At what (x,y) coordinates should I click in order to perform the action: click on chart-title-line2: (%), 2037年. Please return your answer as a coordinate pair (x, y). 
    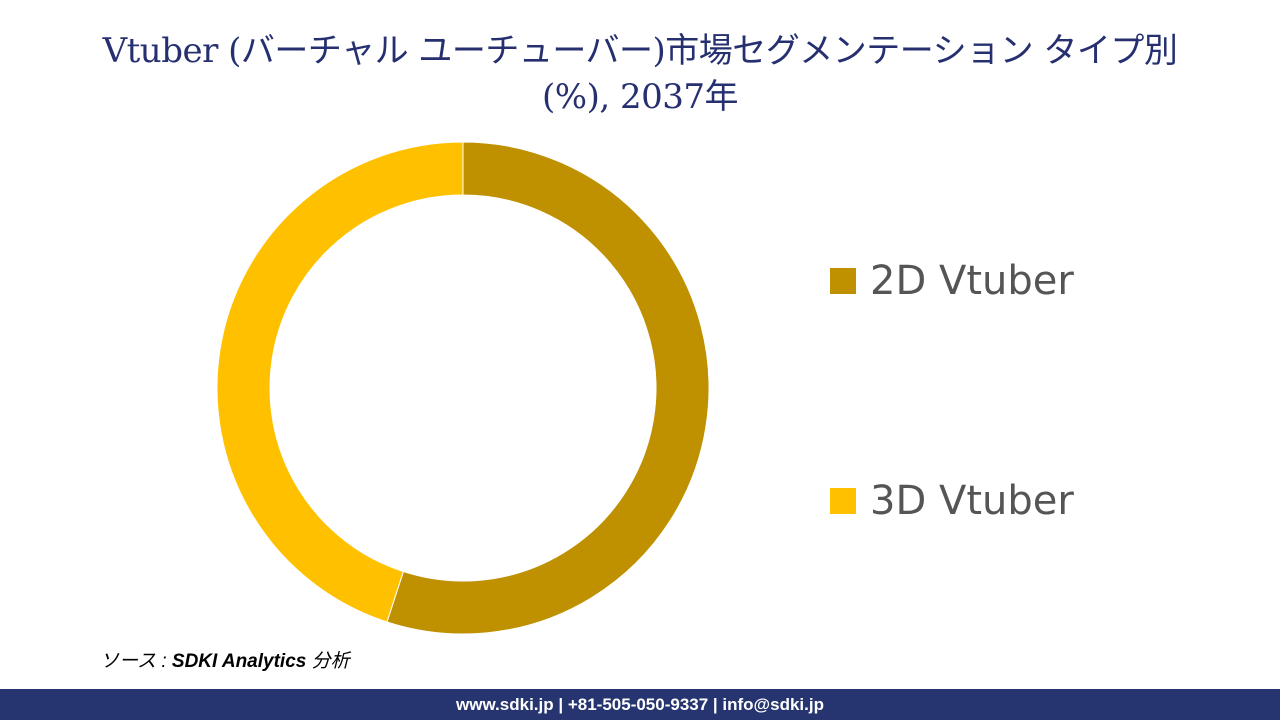
    Looking at the image, I should click on (640, 97).